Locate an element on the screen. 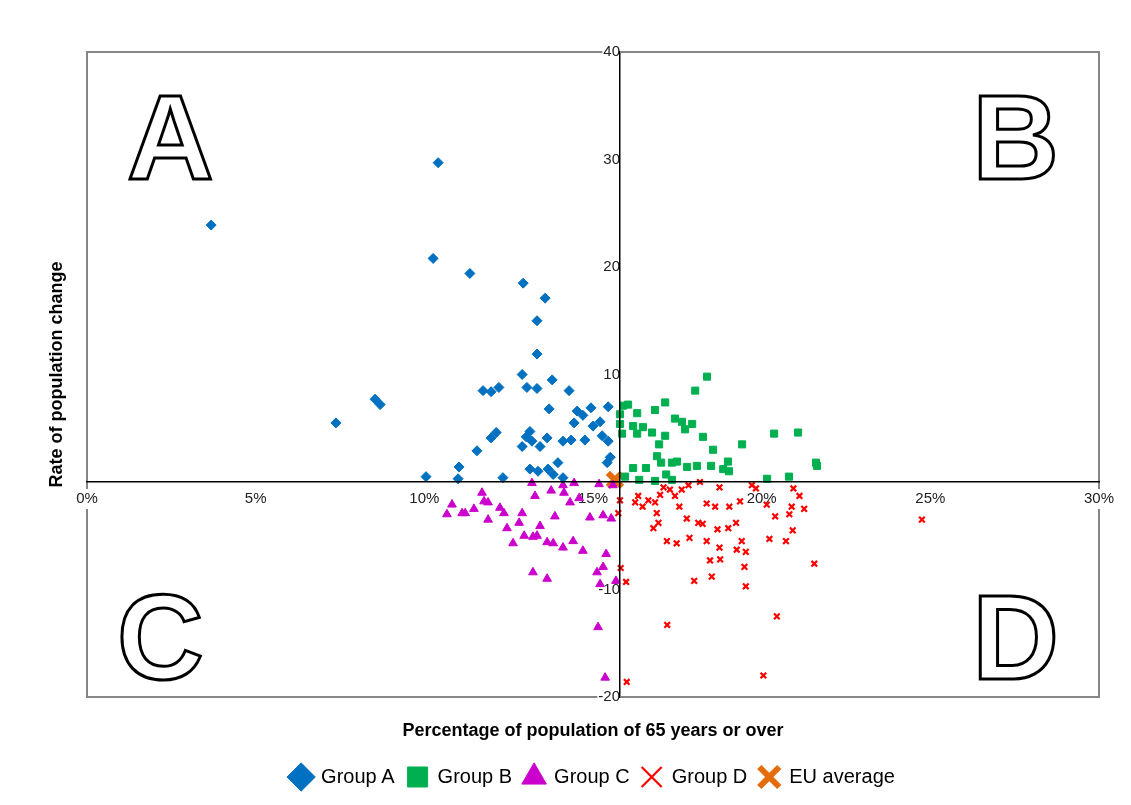 The height and width of the screenshot is (805, 1131). y-tick-label: -20 is located at coordinates (609, 696).